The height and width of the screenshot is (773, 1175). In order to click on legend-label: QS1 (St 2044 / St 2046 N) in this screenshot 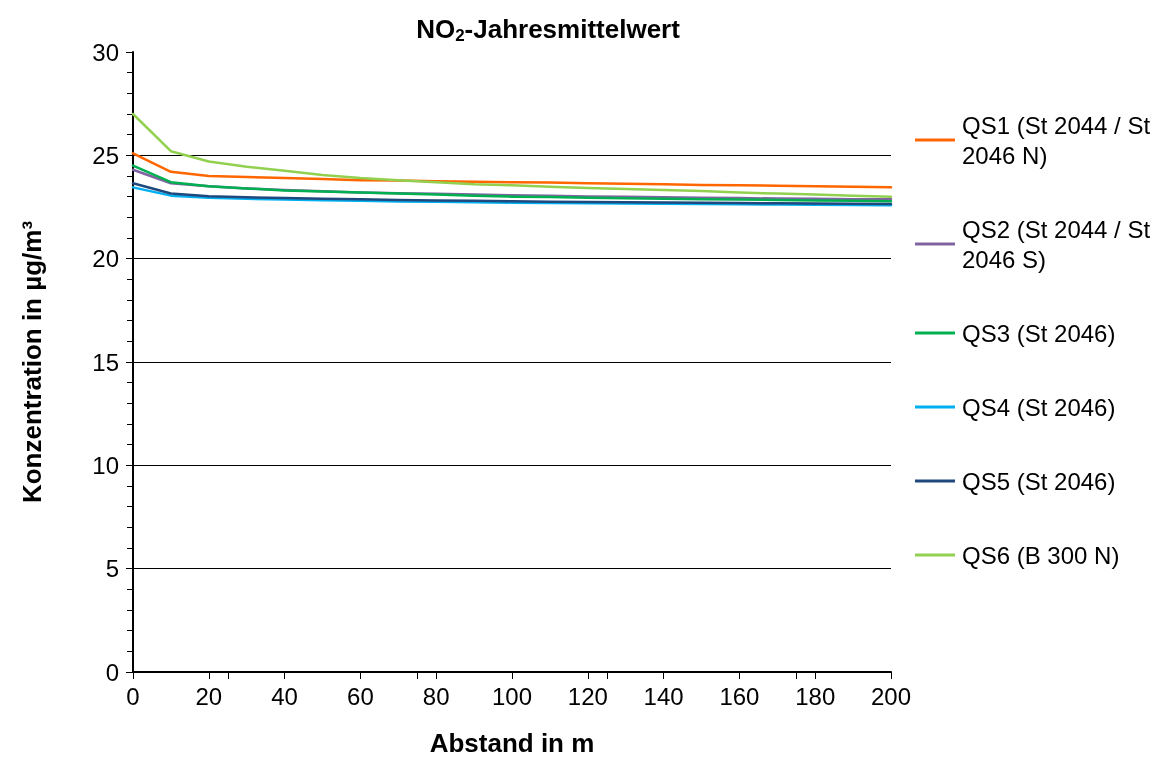, I will do `click(1059, 140)`.